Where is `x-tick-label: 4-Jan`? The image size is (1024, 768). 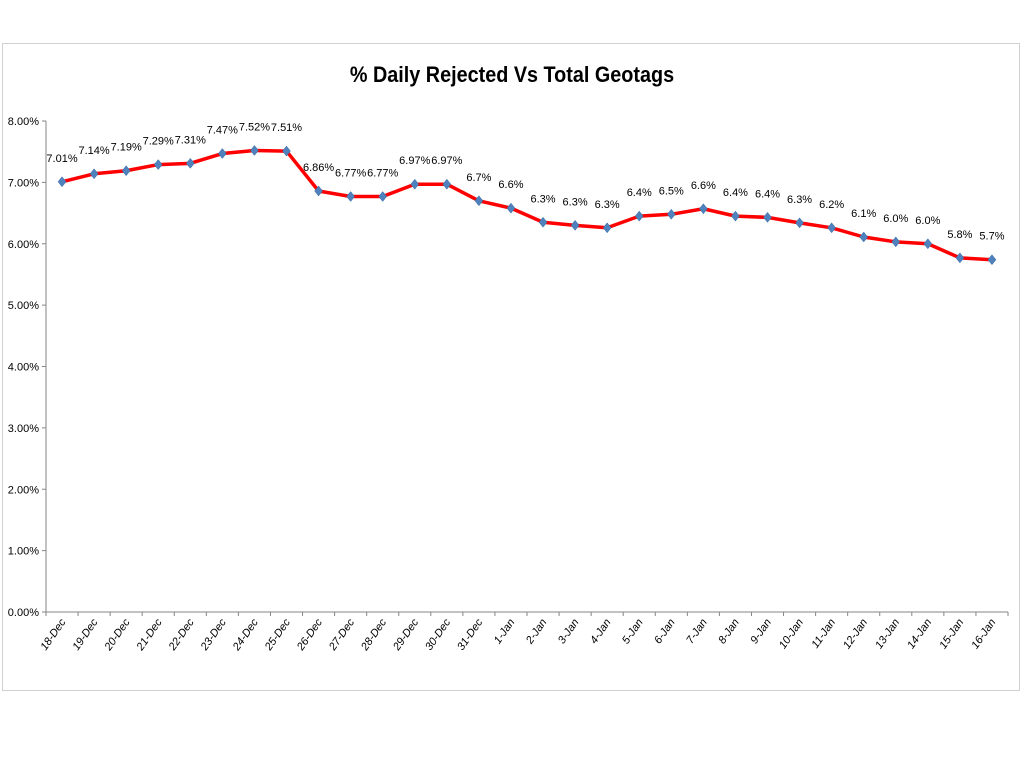 x-tick-label: 4-Jan is located at coordinates (601, 631).